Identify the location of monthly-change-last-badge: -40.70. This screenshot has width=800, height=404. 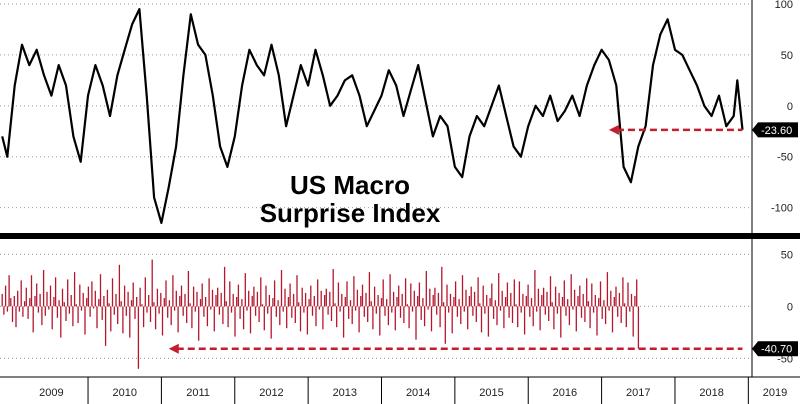
(775, 349).